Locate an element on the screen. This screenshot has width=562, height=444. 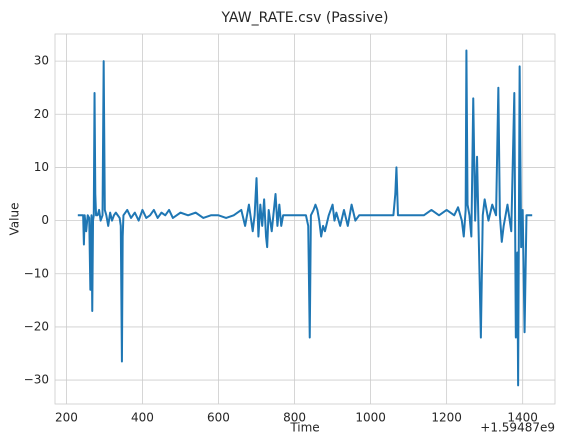
y-tick-label: −20 is located at coordinates (36, 326).